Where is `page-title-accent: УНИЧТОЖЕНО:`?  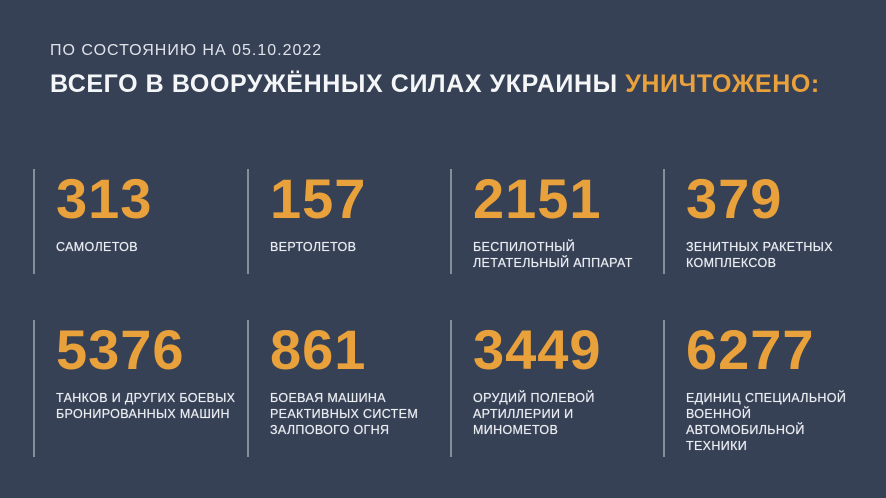
page-title-accent: УНИЧТОЖЕНО: is located at coordinates (722, 84).